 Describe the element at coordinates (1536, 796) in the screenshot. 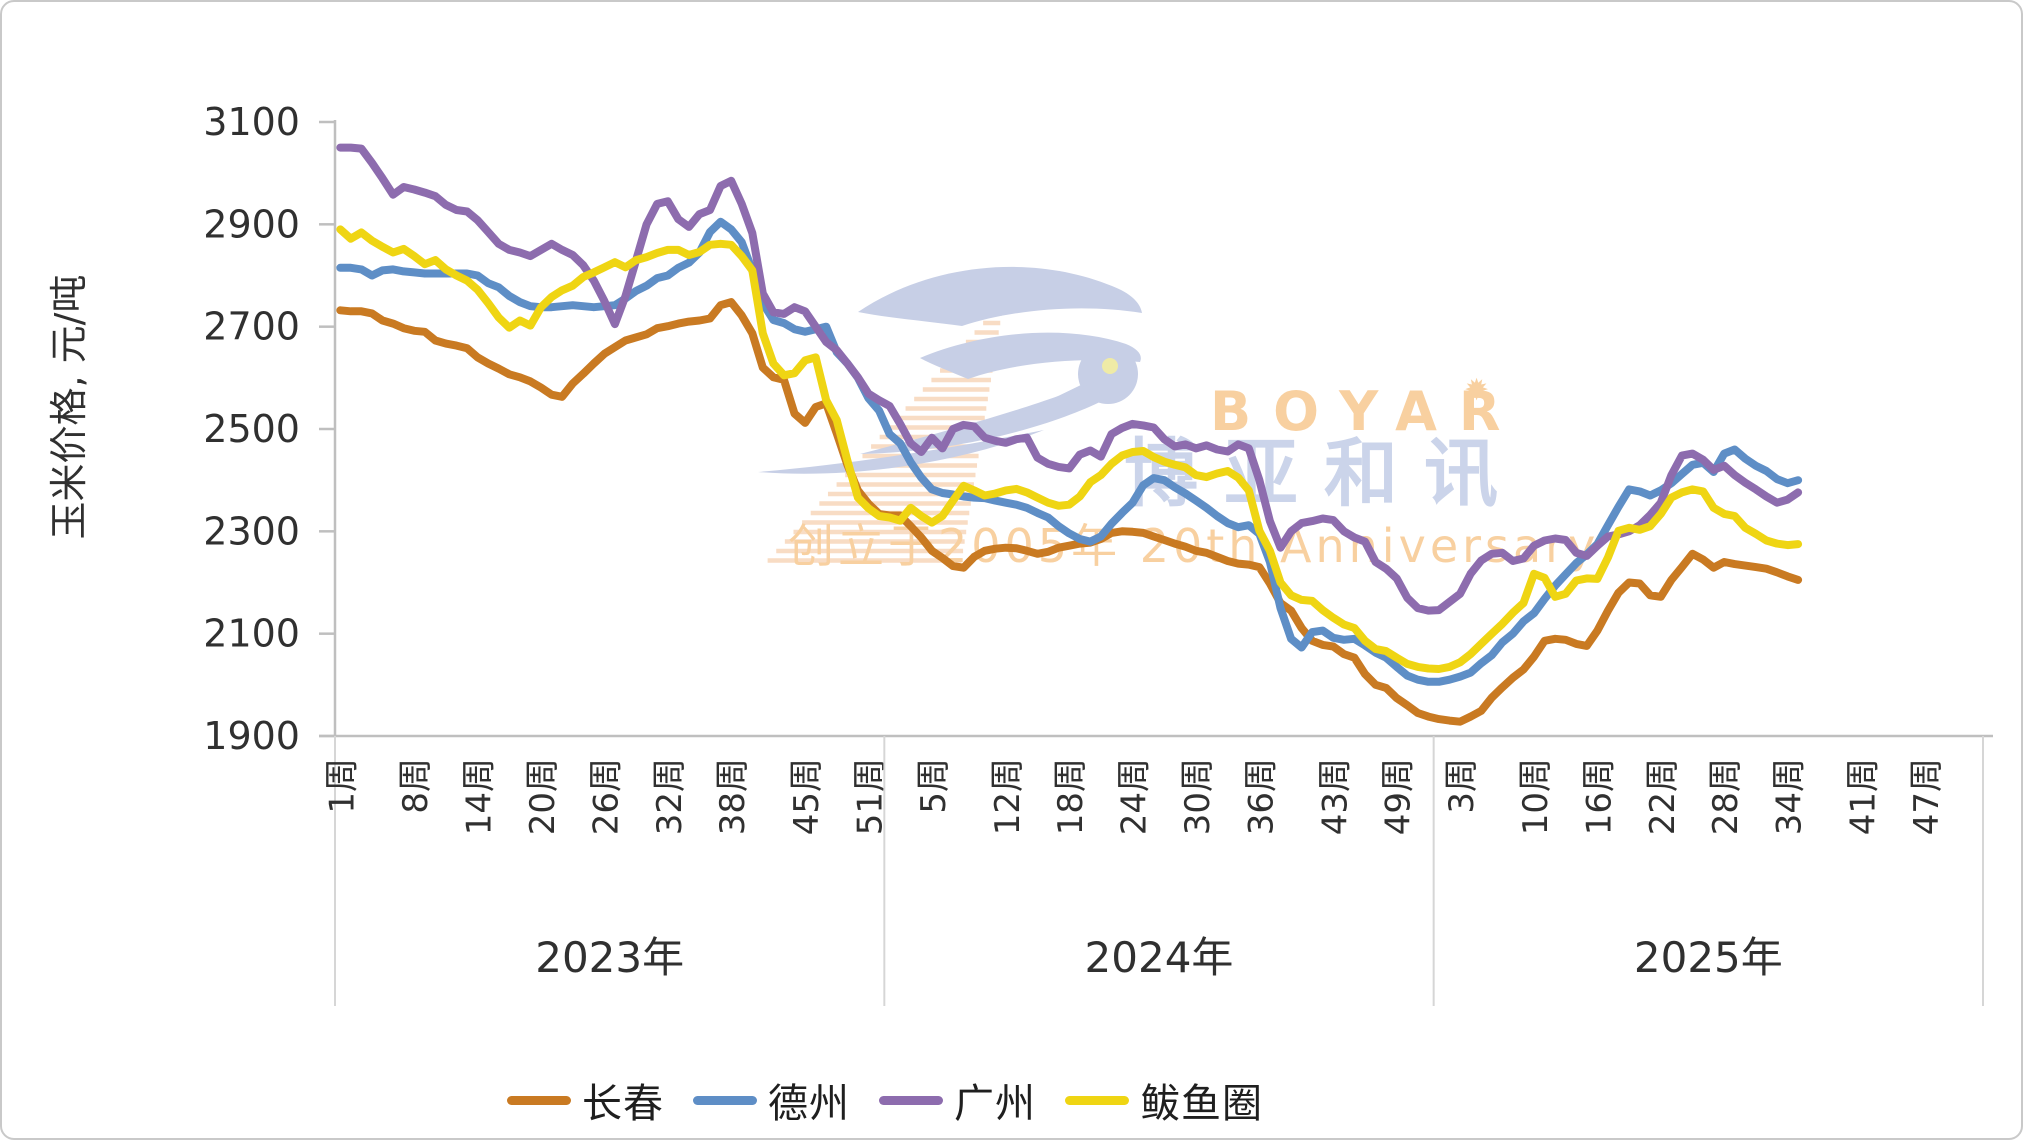

I see `x-tick-label: 10周` at that location.